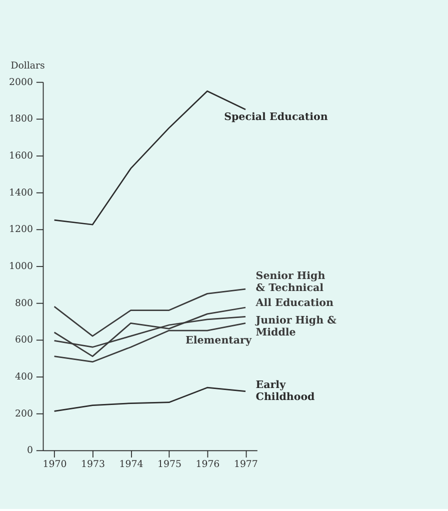 The height and width of the screenshot is (511, 448). I want to click on y-tick-label: 2000, so click(21, 82).